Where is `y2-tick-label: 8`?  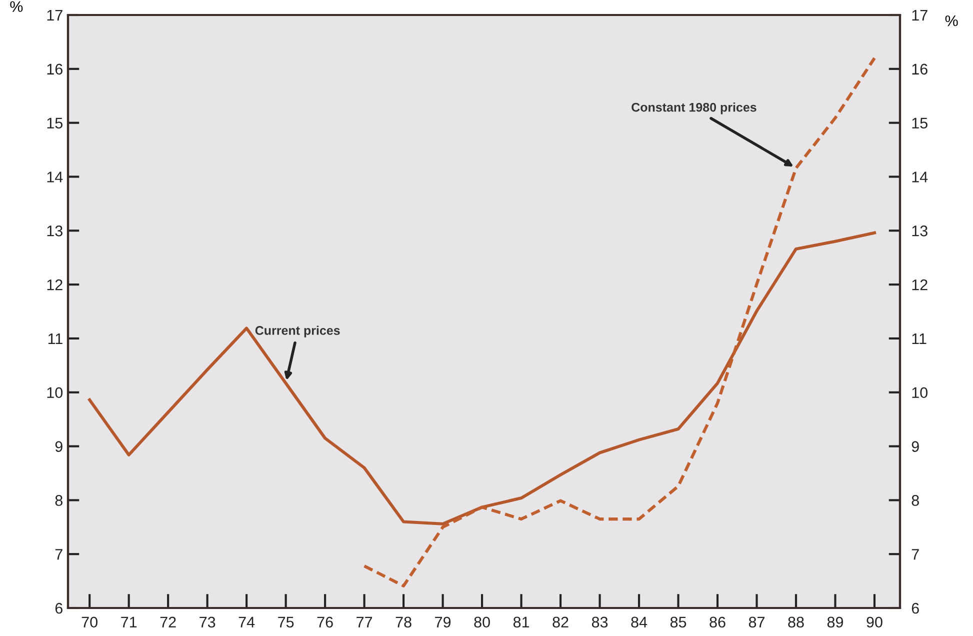 y2-tick-label: 8 is located at coordinates (915, 500).